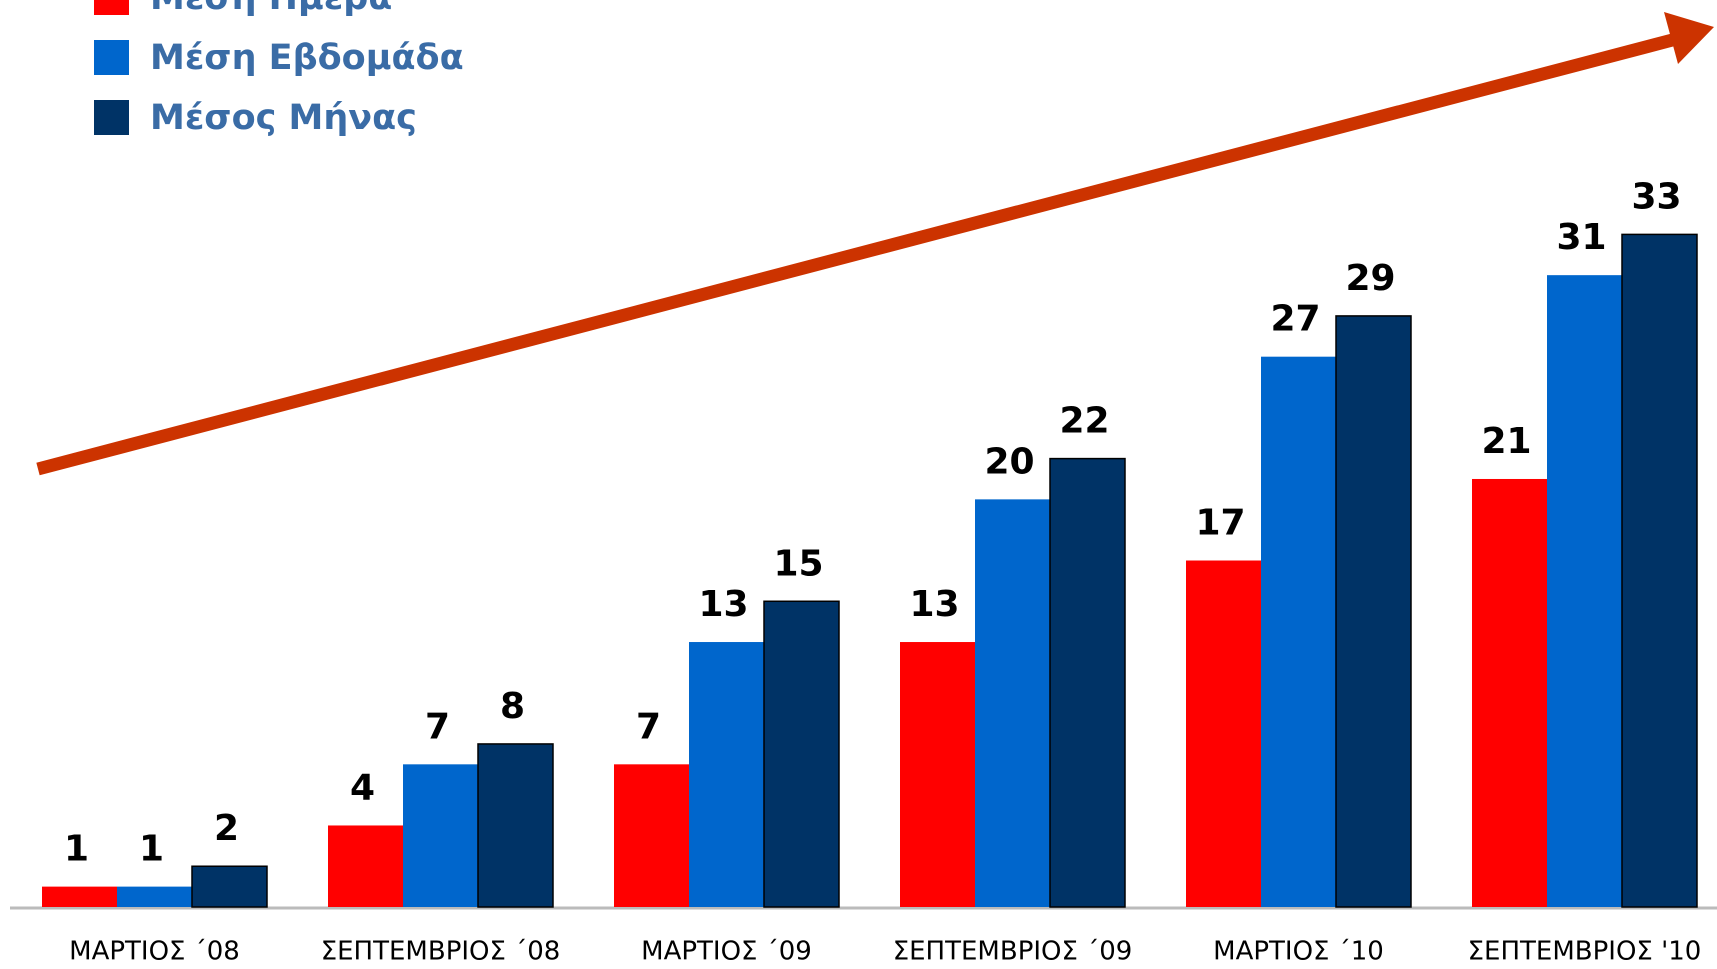 The image size is (1717, 969). What do you see at coordinates (271, 9) in the screenshot?
I see `legend-label: Μέση Ημέρα` at bounding box center [271, 9].